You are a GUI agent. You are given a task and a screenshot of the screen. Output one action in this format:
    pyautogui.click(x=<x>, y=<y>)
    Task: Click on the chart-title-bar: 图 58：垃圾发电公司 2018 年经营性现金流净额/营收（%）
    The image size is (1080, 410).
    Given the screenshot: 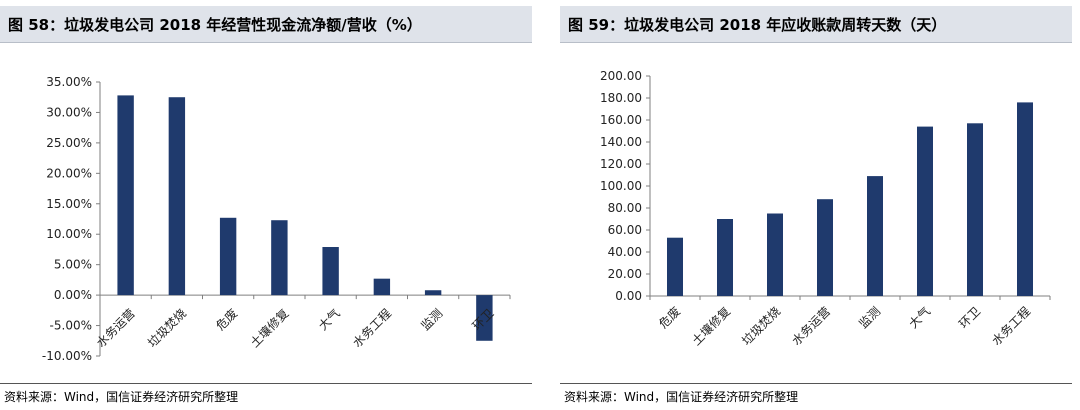 What is the action you would take?
    pyautogui.click(x=266, y=24)
    